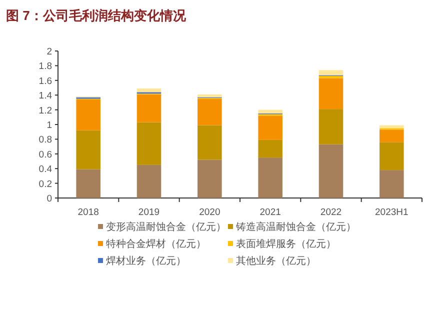  I want to click on x-tick-label: 2020, so click(209, 212).